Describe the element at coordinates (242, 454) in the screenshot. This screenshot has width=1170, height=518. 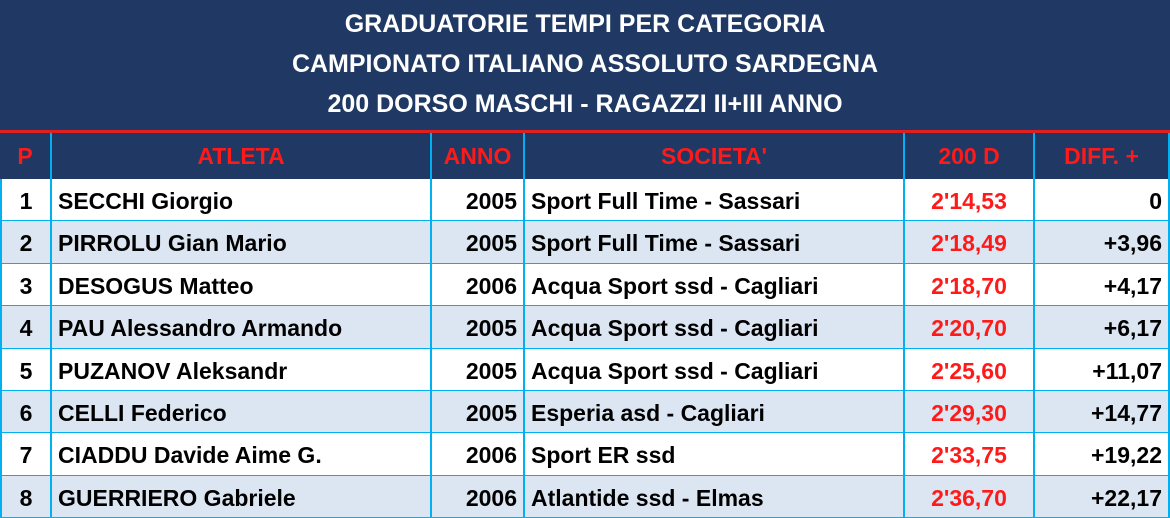
I see `table-cell: CIADDU Davide Aime G.` at that location.